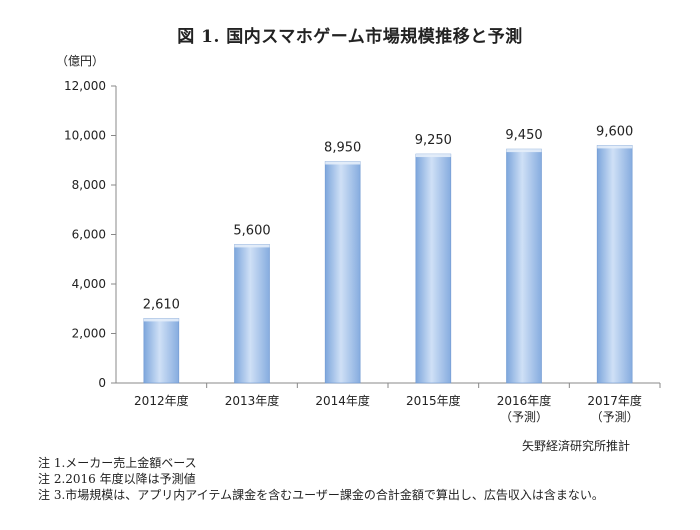 This screenshot has height=530, width=700. I want to click on category-label: 2015年度, so click(433, 400).